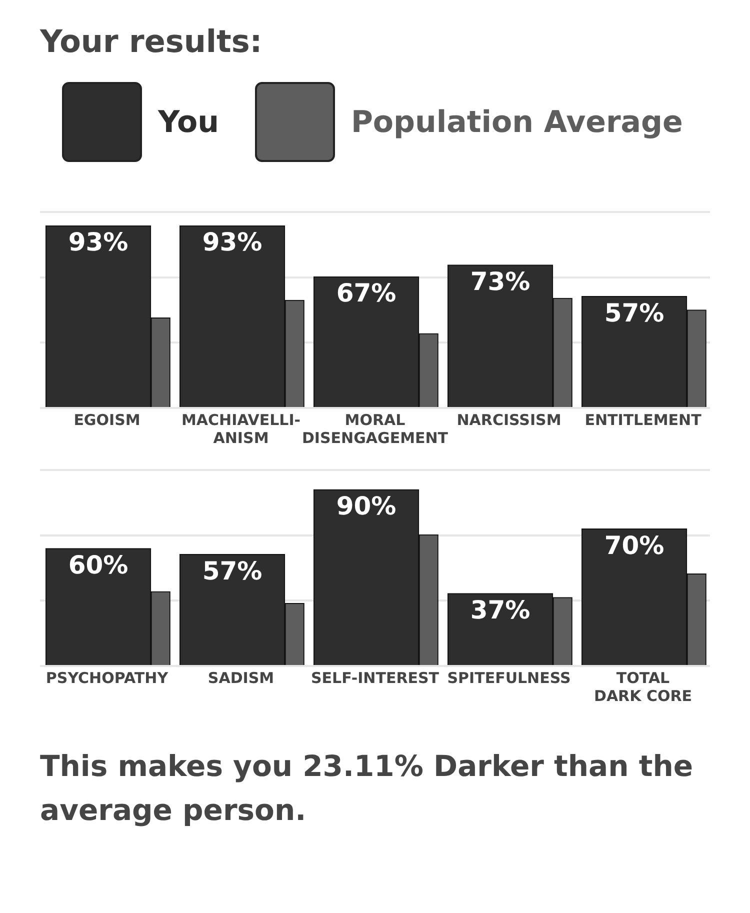  I want to click on text: Population Average, so click(516, 122).